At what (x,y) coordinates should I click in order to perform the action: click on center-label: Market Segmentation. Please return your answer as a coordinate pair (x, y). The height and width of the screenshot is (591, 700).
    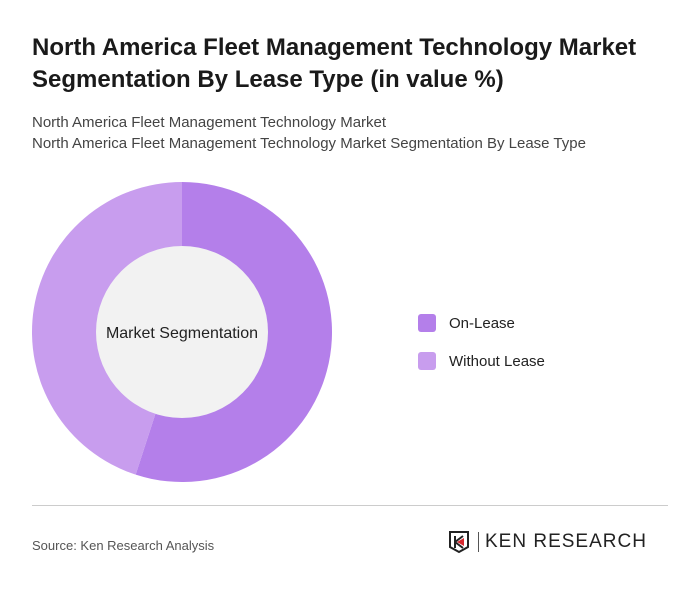
    Looking at the image, I should click on (182, 333).